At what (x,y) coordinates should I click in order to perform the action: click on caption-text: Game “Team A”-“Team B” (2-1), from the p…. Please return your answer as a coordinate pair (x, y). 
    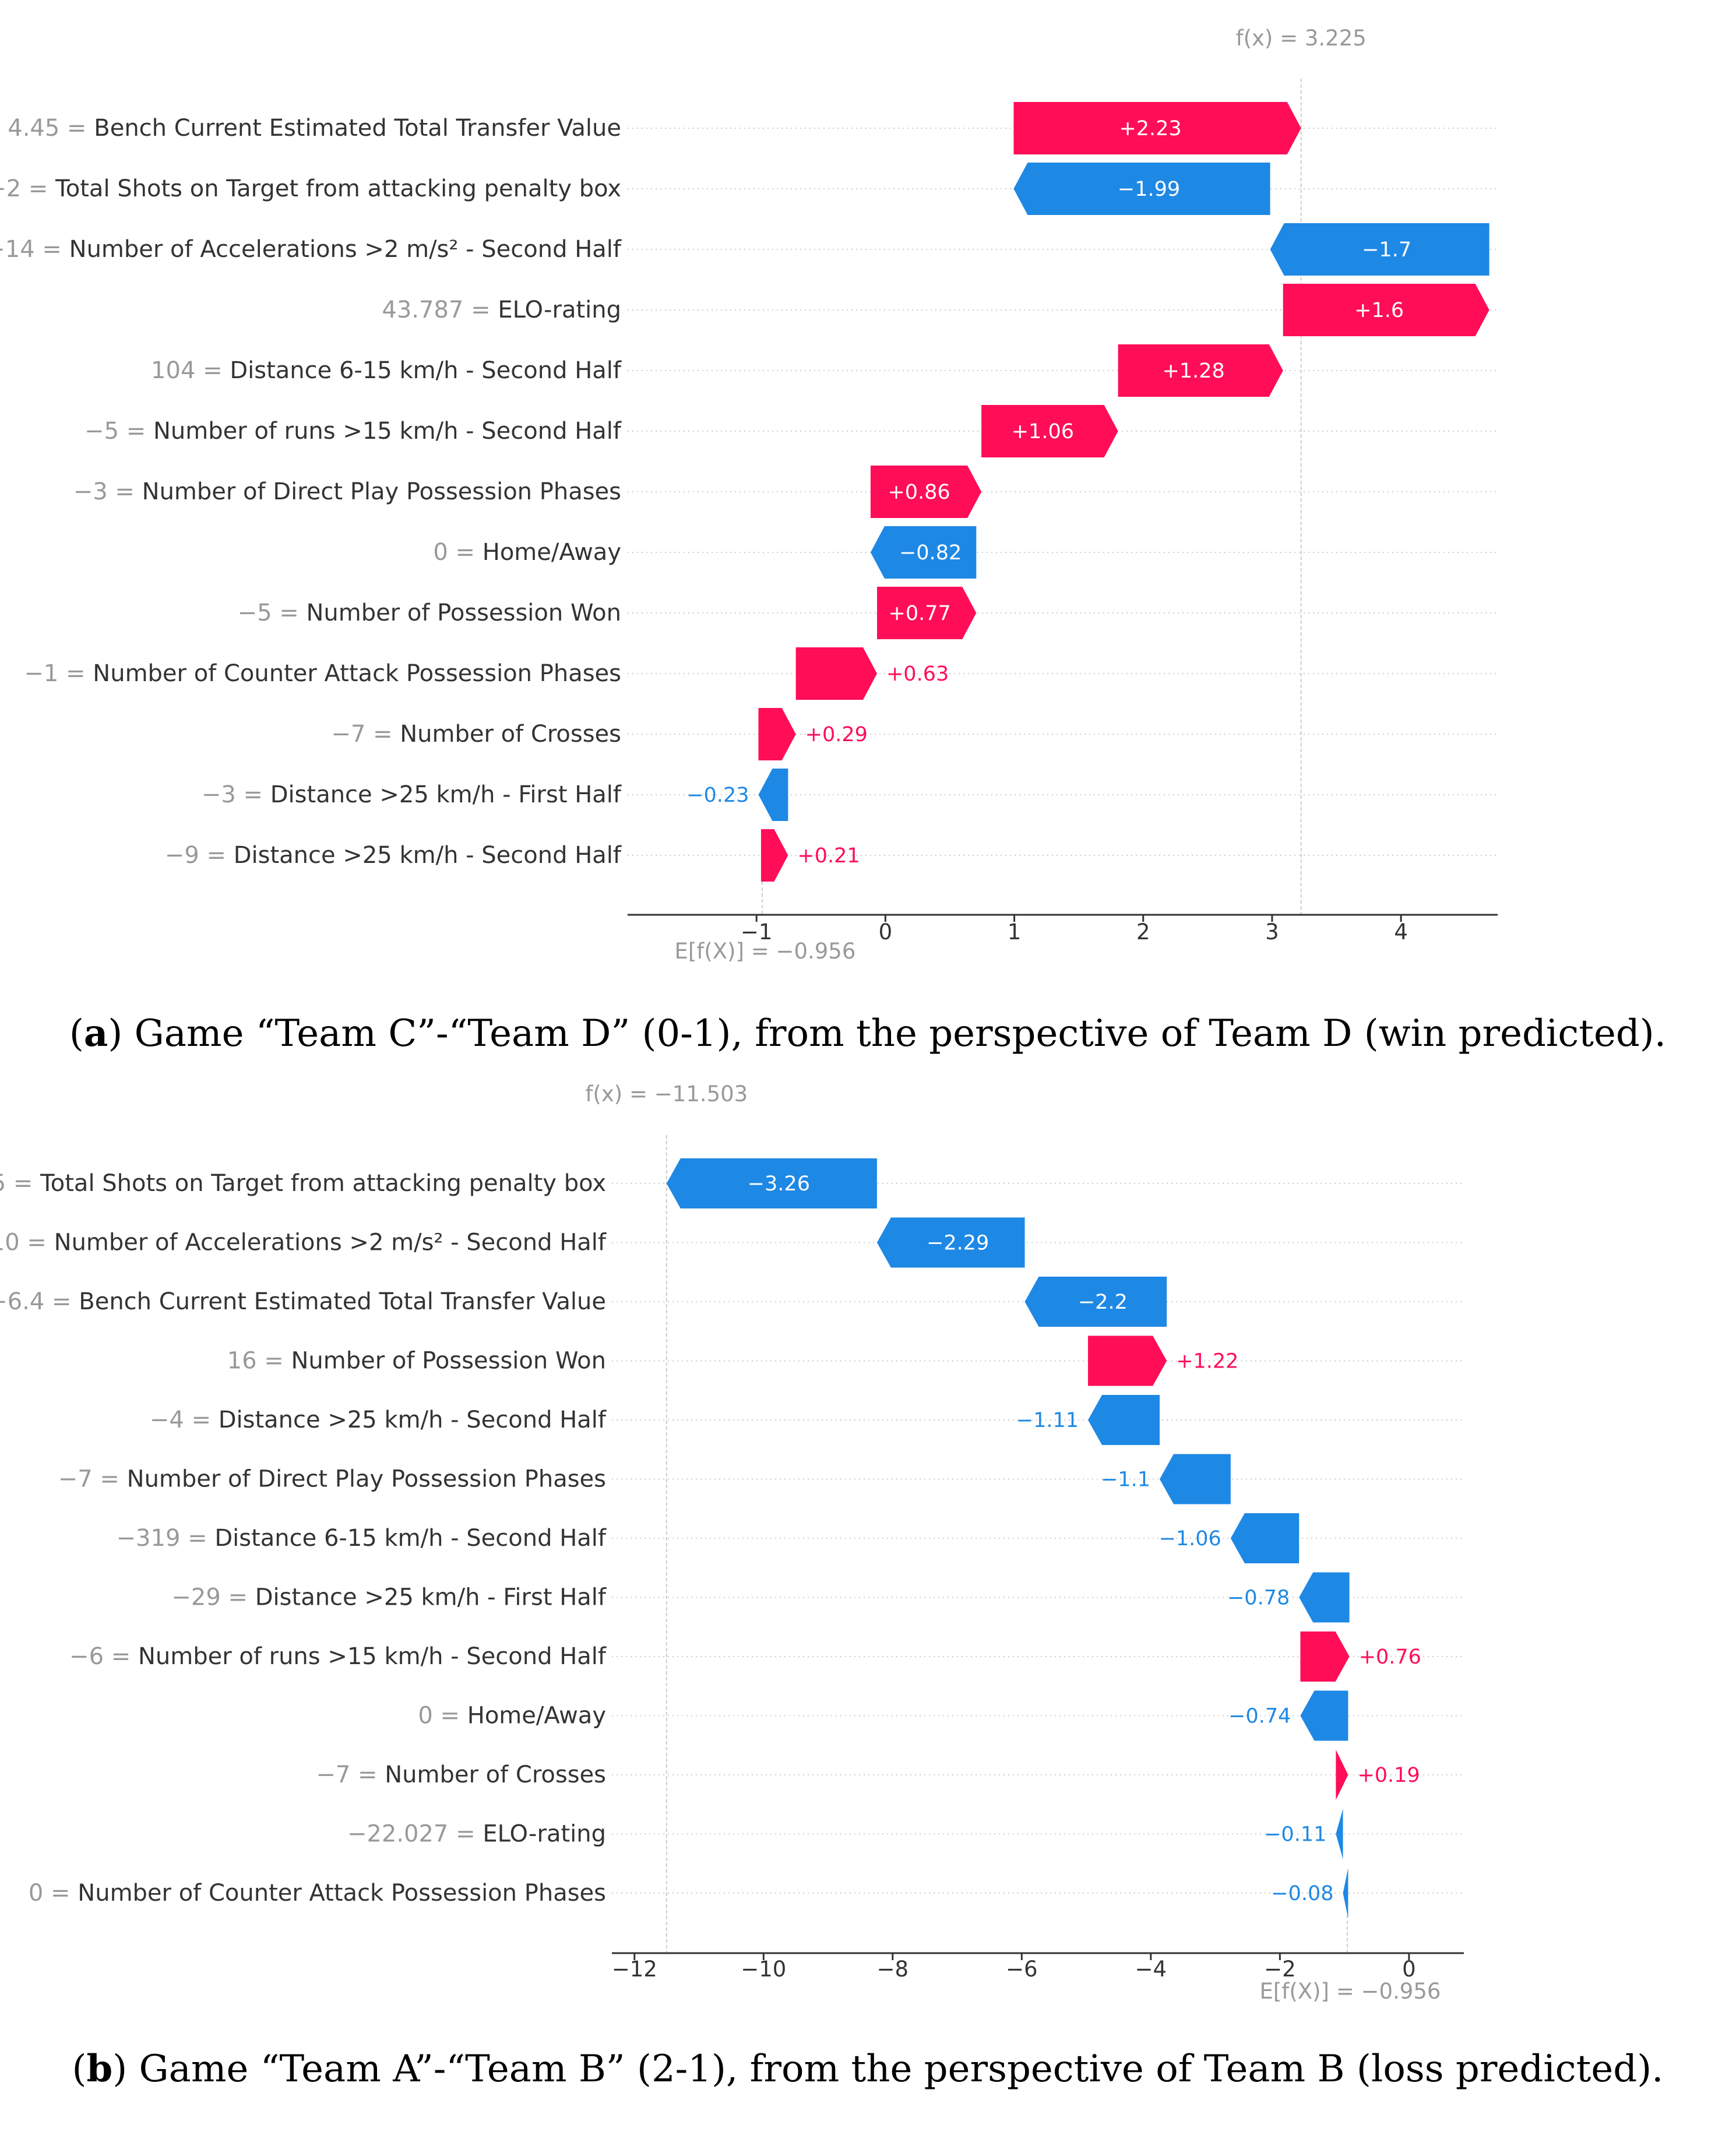
    Looking at the image, I should click on (895, 2069).